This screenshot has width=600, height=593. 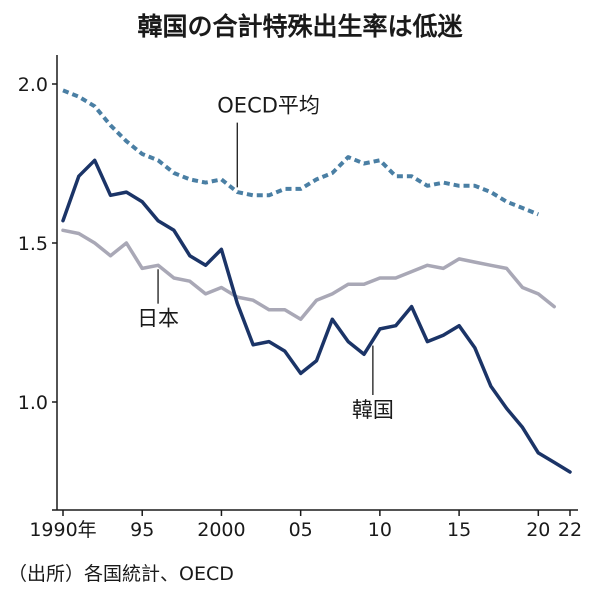 What do you see at coordinates (268, 106) in the screenshot?
I see `series-label-oecd: OECD平均` at bounding box center [268, 106].